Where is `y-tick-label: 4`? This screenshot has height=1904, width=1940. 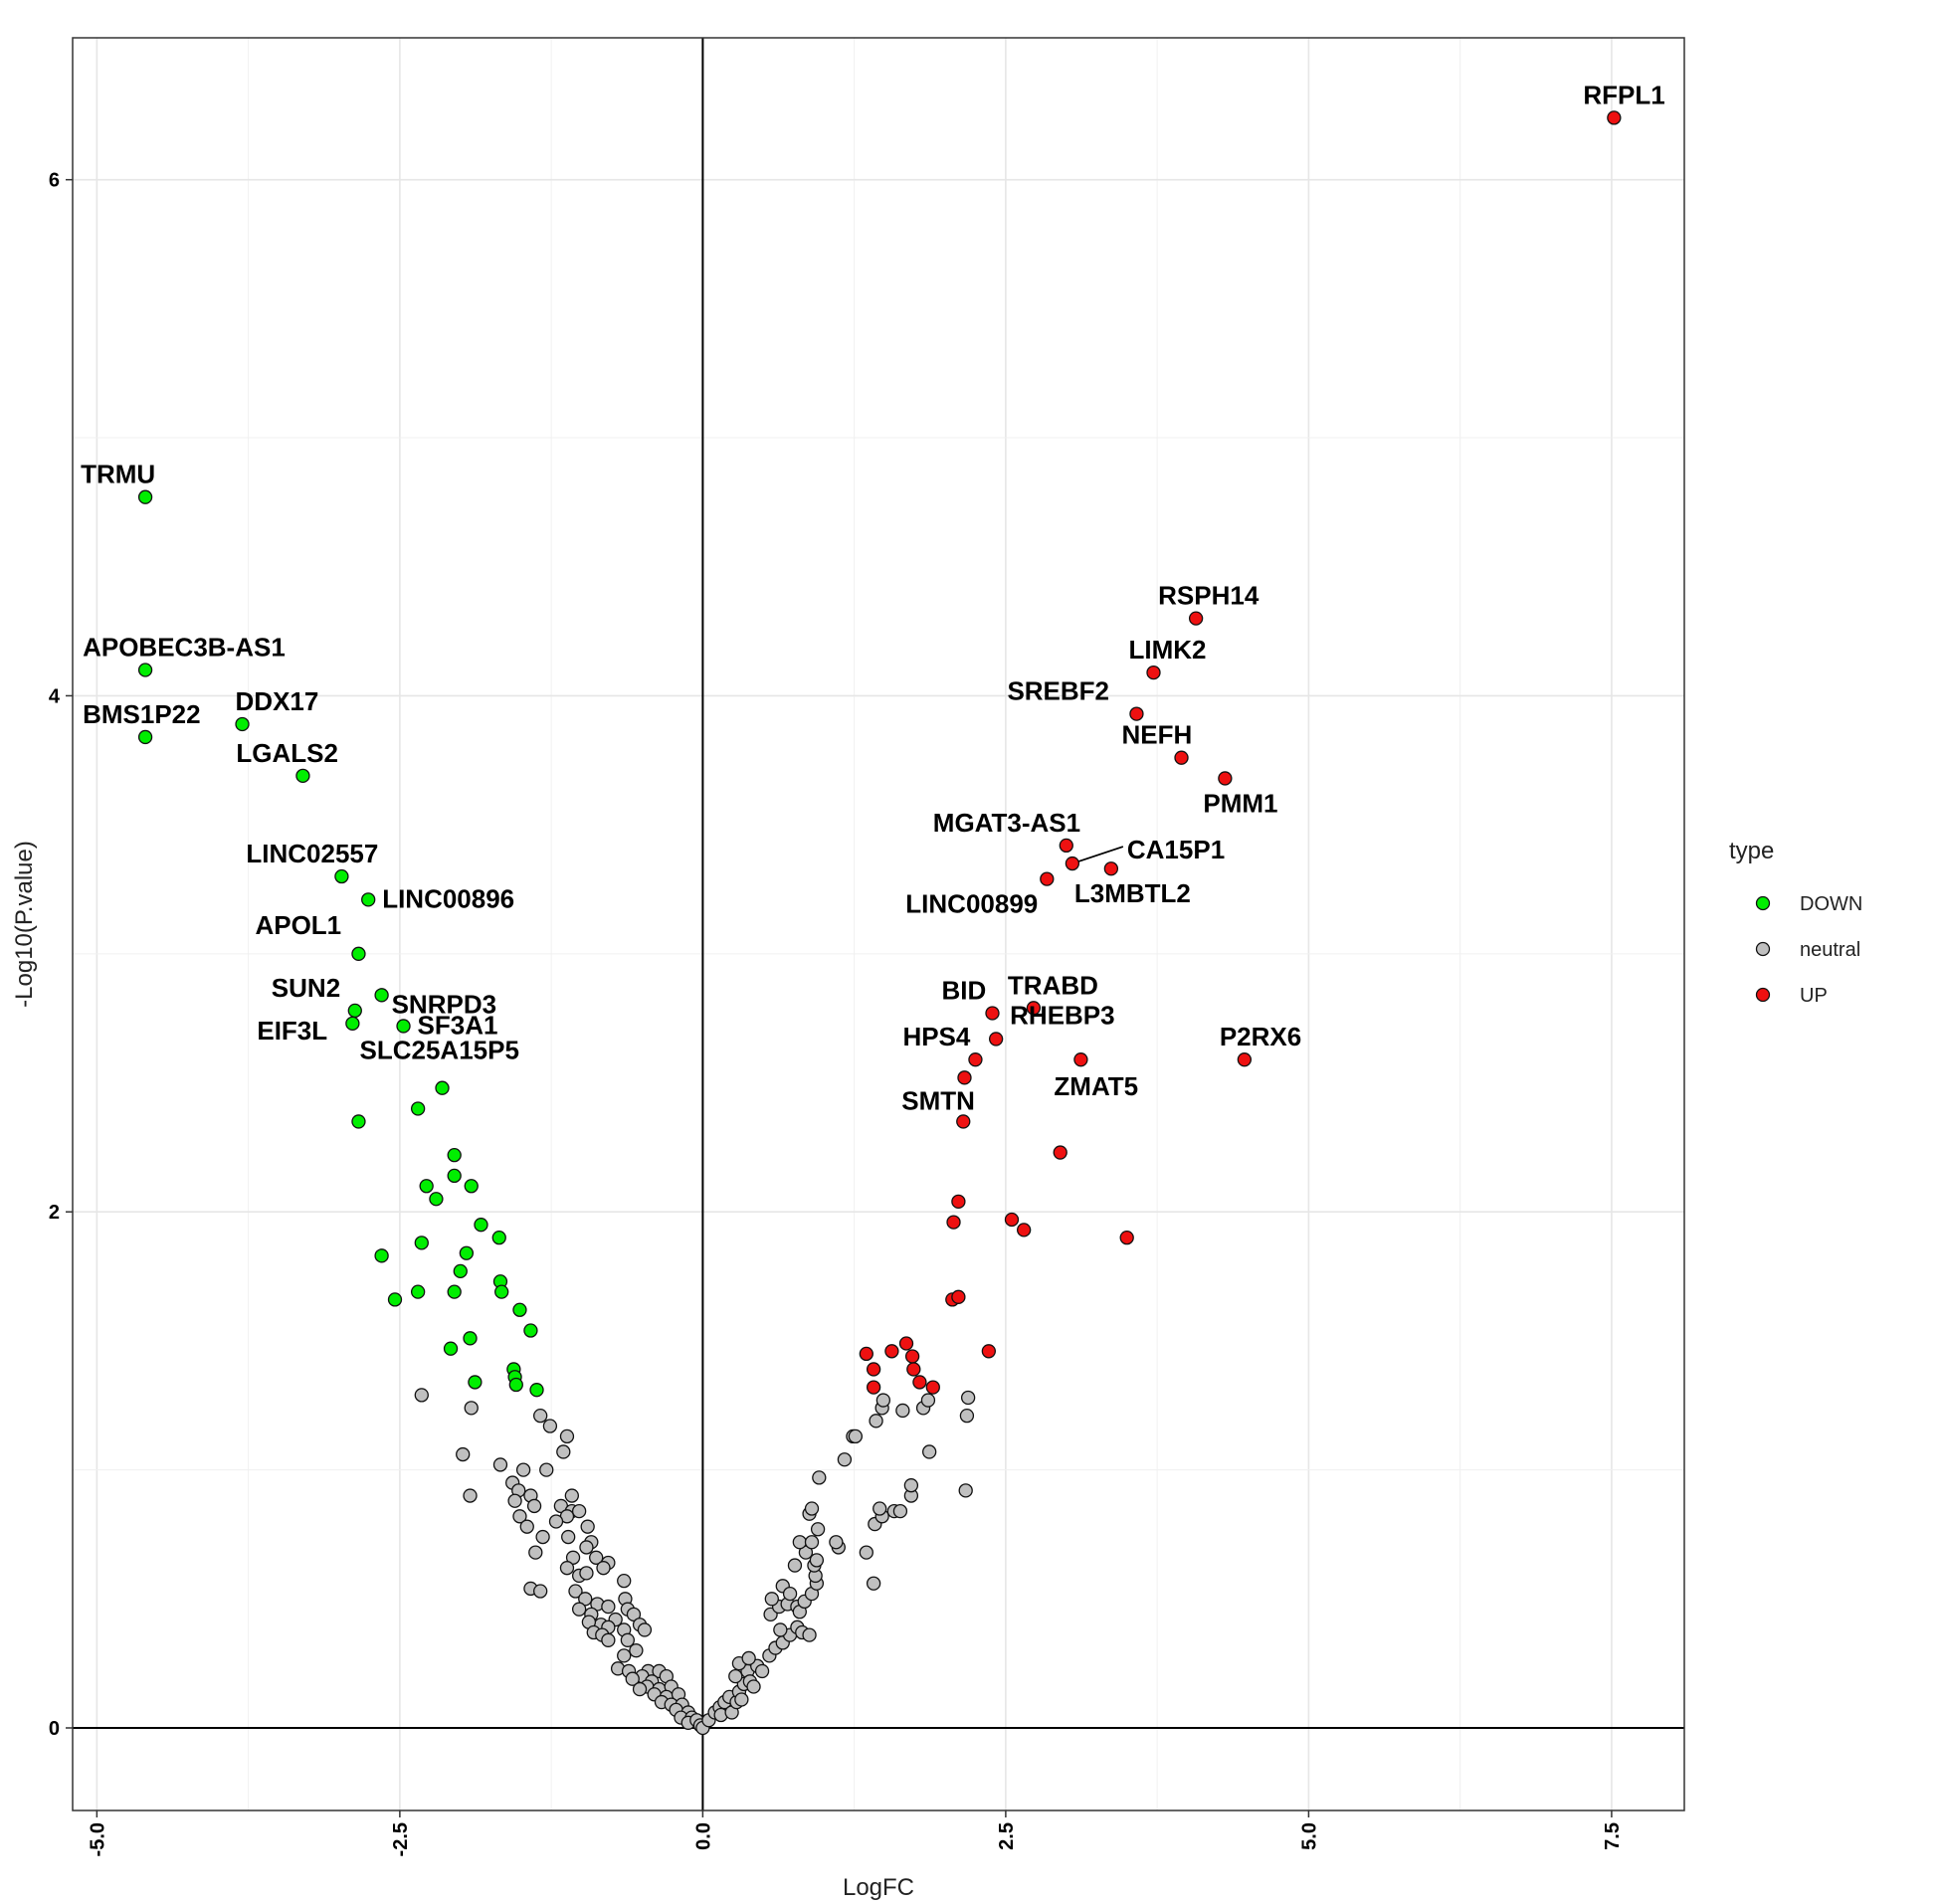
y-tick-label: 4 is located at coordinates (55, 696).